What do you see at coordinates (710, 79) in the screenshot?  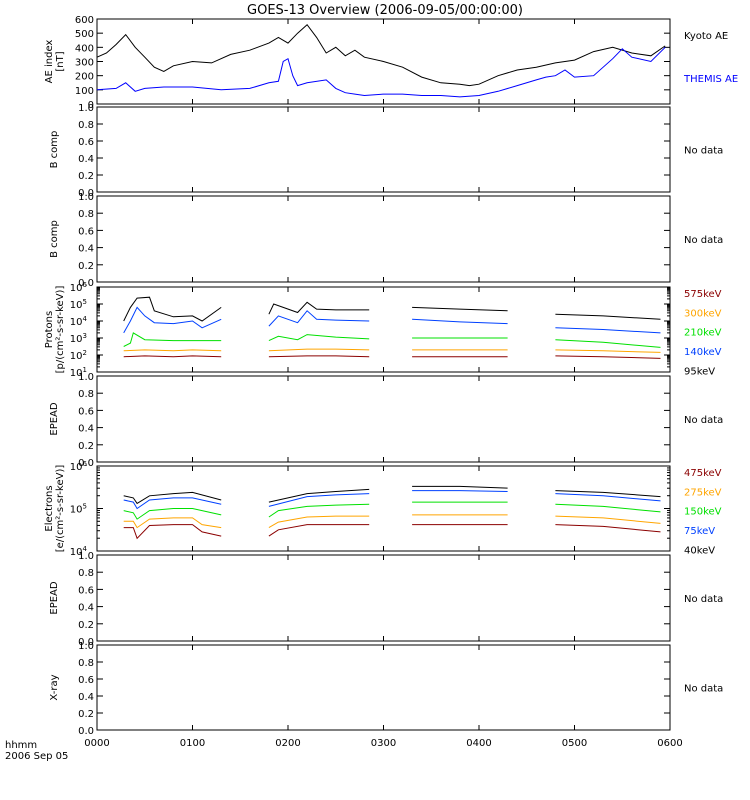 I see `legend-entry: THEMIS AE` at bounding box center [710, 79].